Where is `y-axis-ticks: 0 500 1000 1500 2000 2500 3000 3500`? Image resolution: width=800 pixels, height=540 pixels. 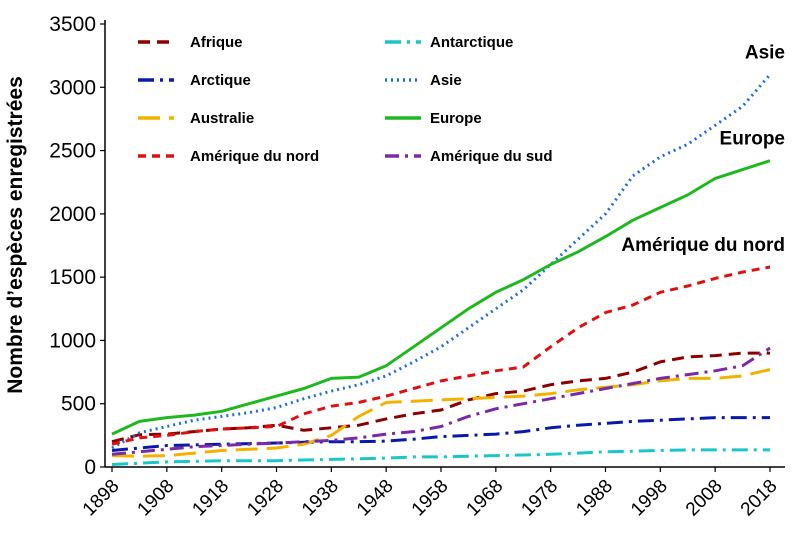
y-axis-ticks: 0 500 1000 1500 2000 2500 3000 3500 is located at coordinates (77, 246).